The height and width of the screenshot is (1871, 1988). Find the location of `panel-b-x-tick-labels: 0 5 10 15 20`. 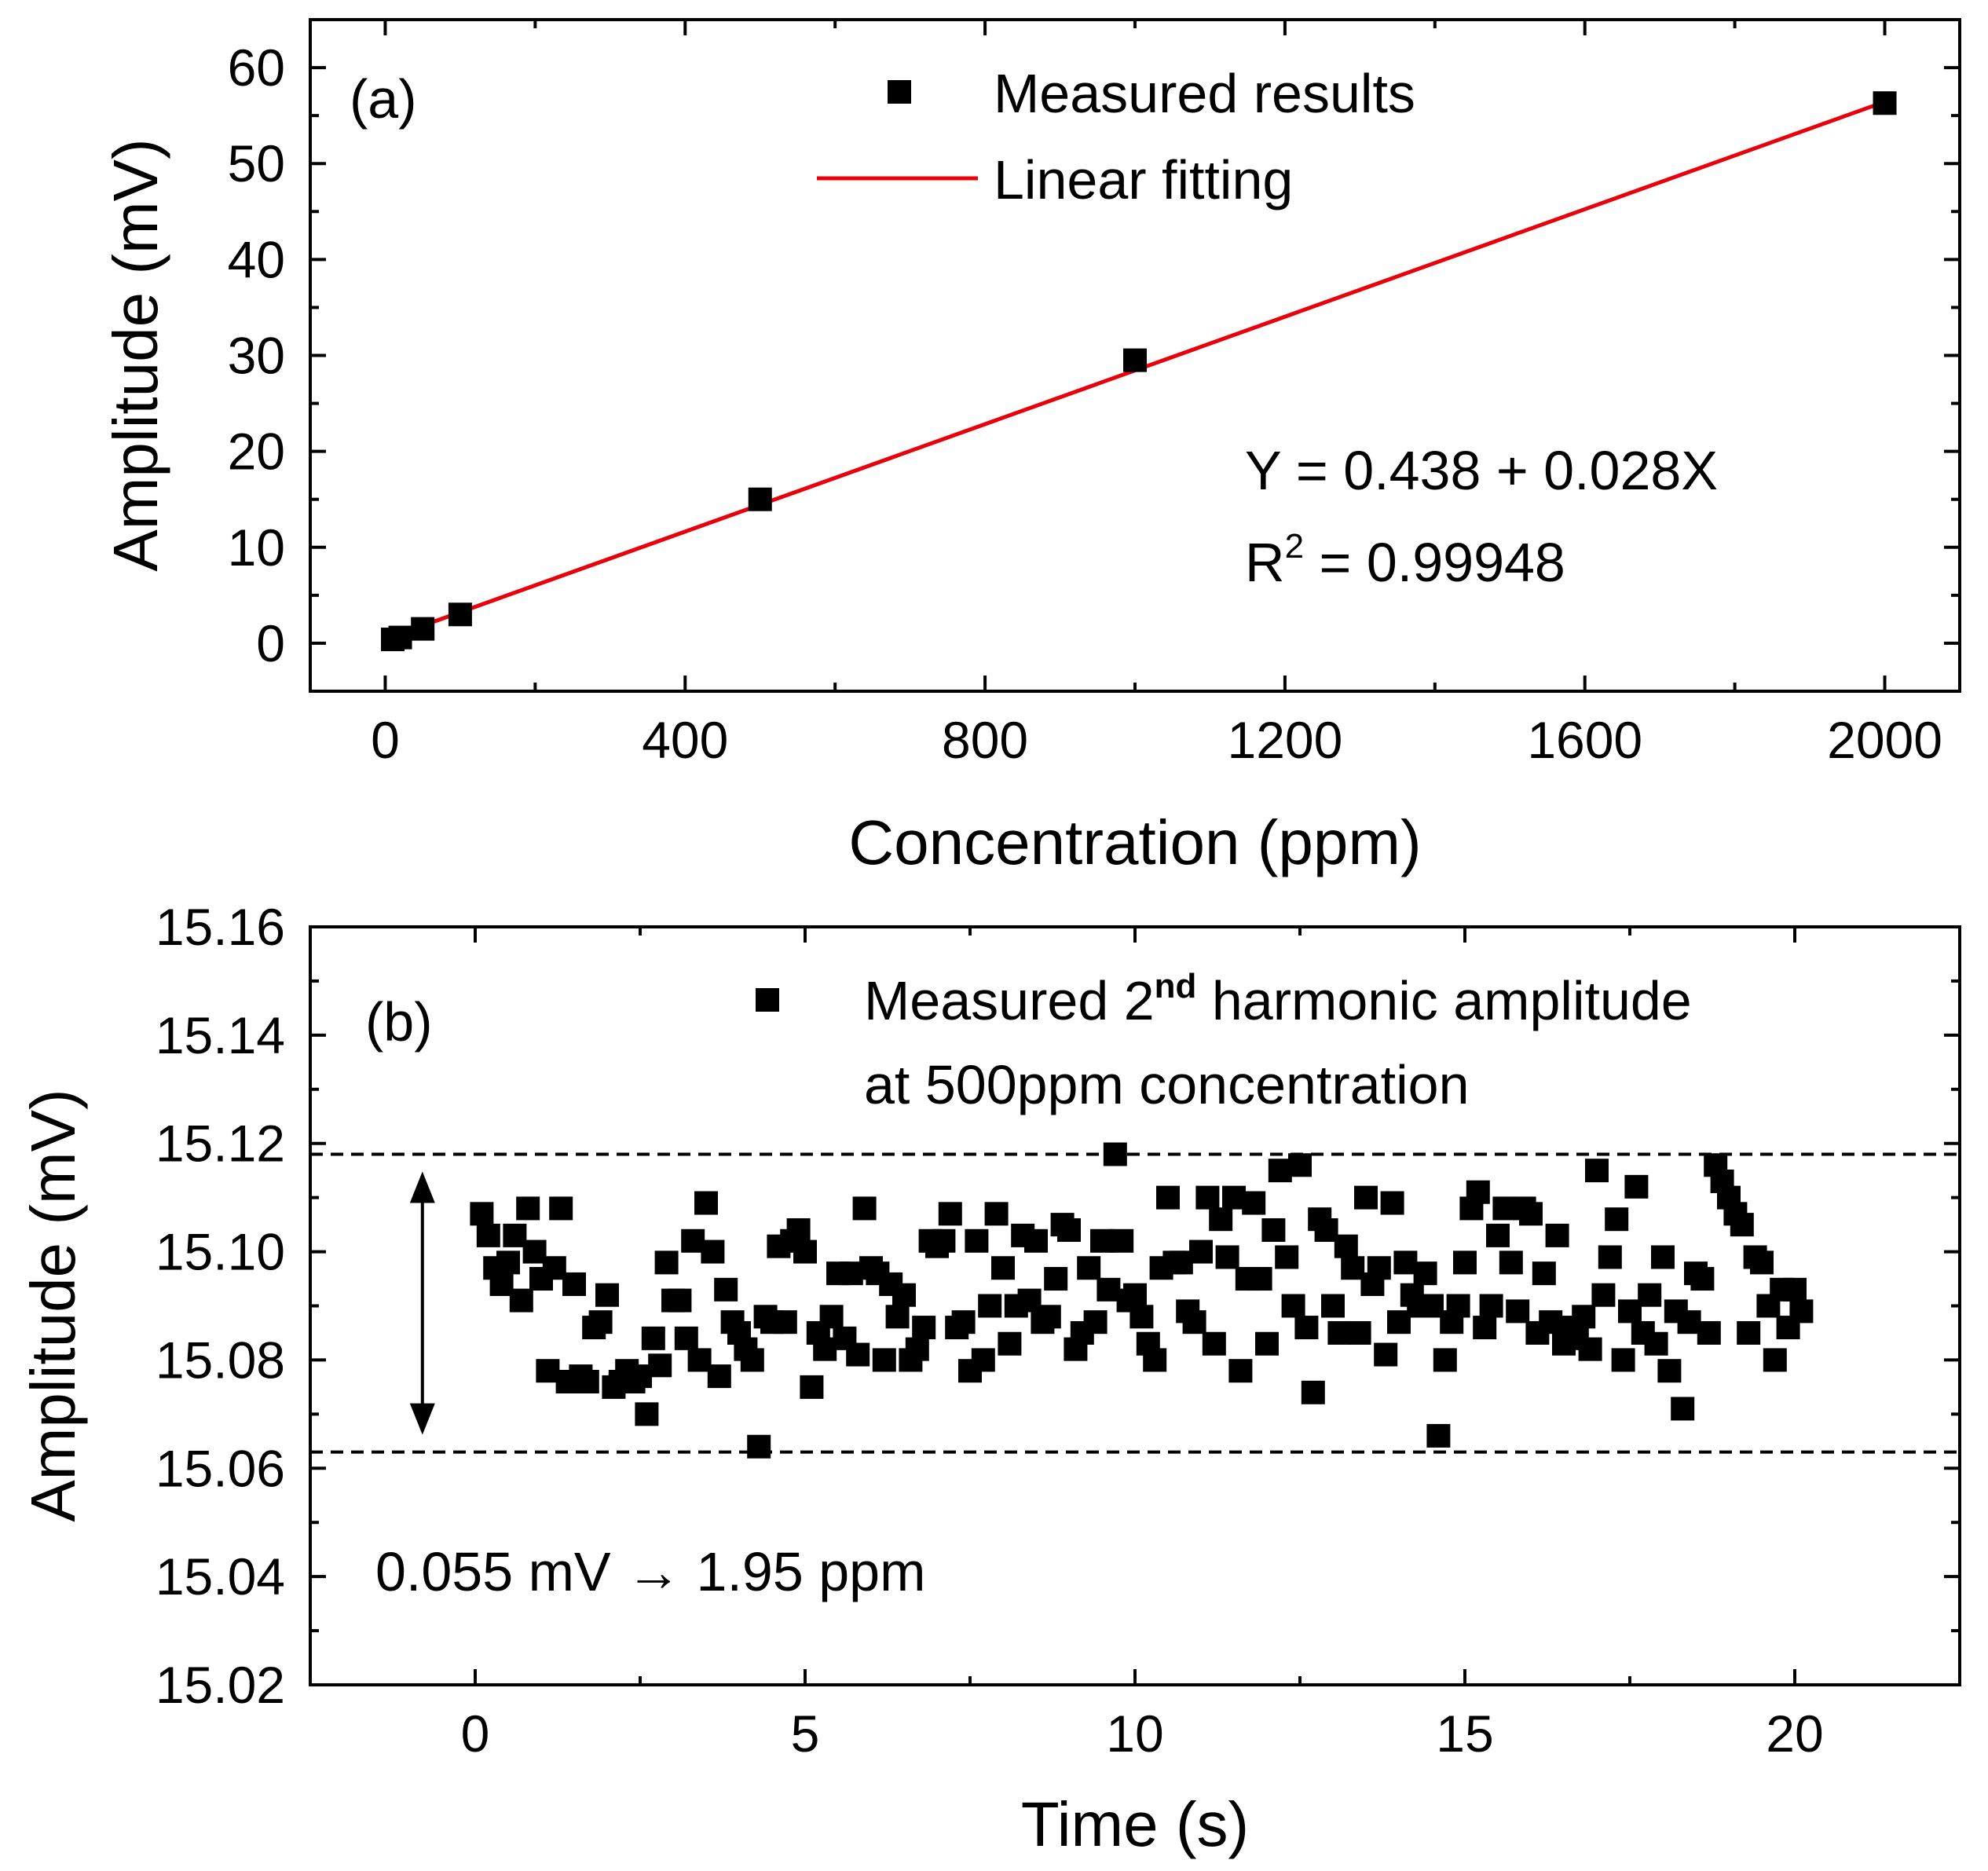

panel-b-x-tick-labels: 0 5 10 15 20 is located at coordinates (1143, 1734).